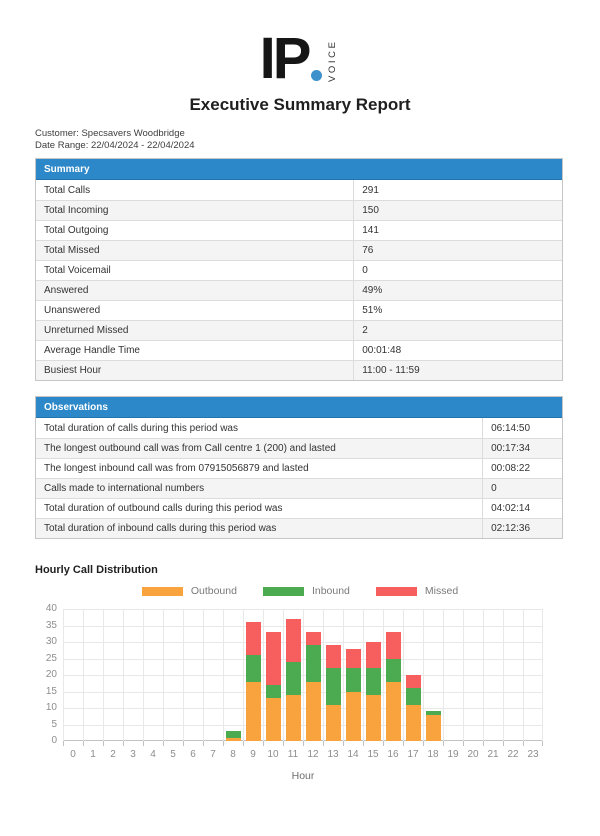  I want to click on date-range-line: Date Range: 22/04/2024 - 22/04/2024, so click(115, 145).